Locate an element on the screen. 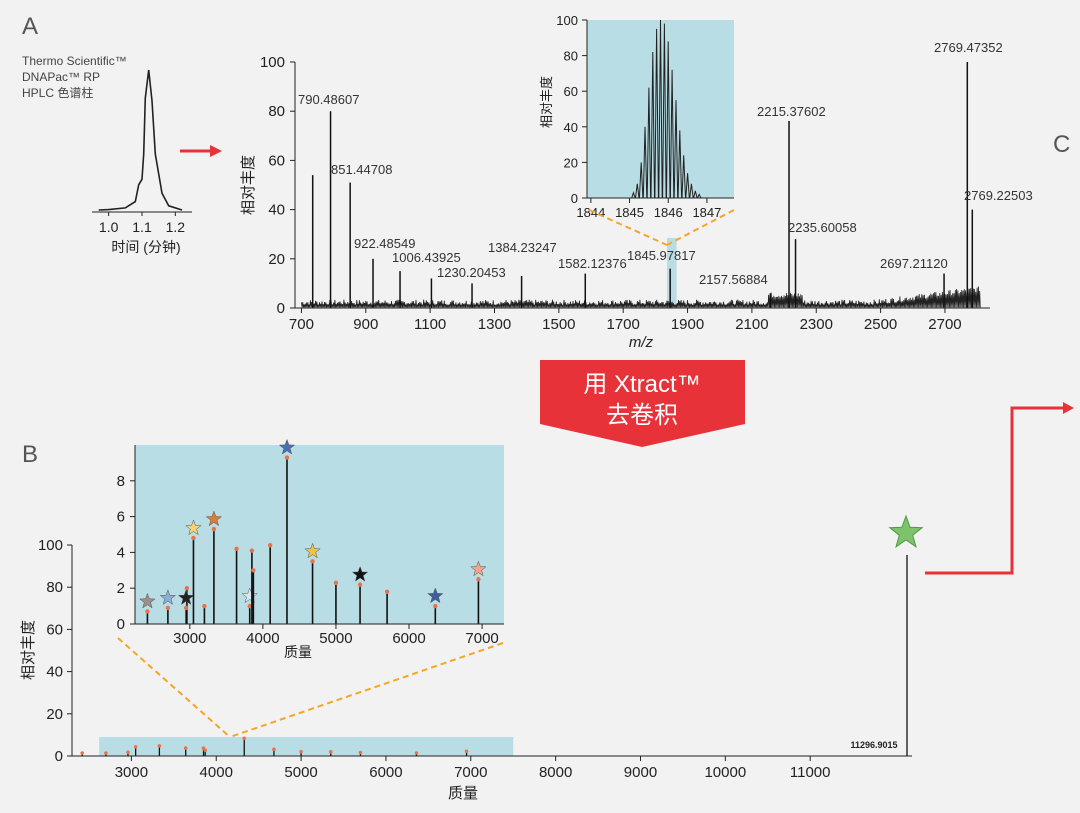 The image size is (1080, 813). ms-peak-label: 790.48607 is located at coordinates (328, 99).